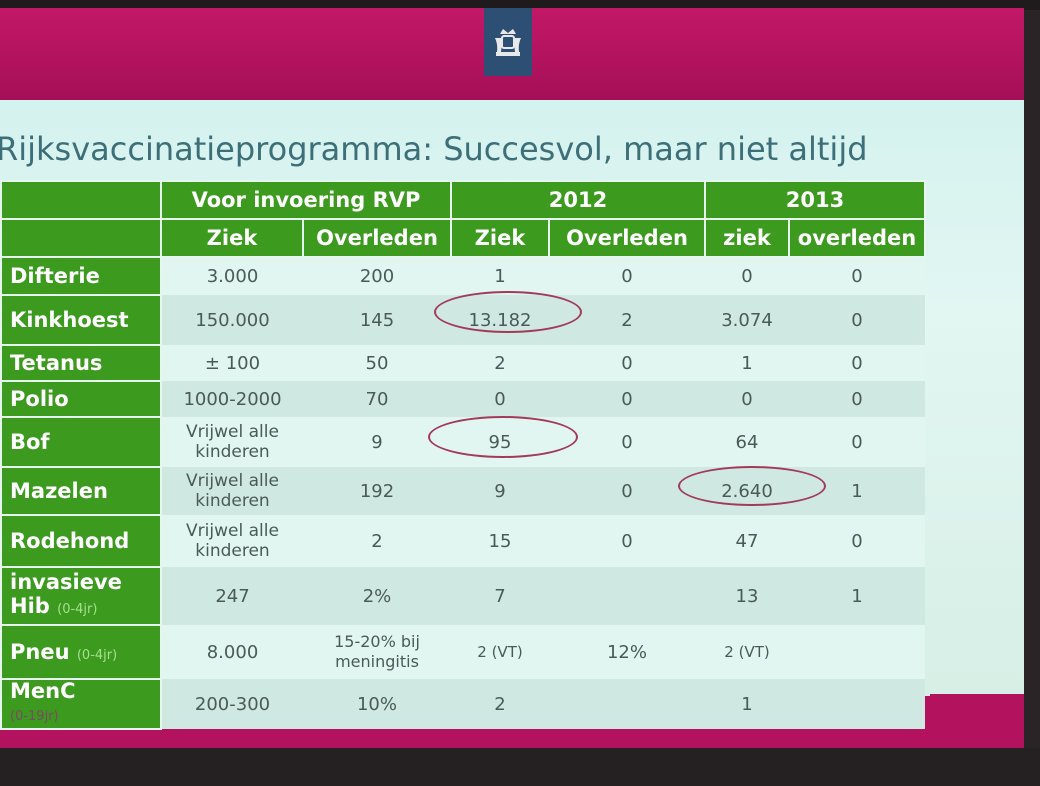 The image size is (1040, 786). I want to click on group-header-before-rvp: Voor invoering RVP, so click(306, 200).